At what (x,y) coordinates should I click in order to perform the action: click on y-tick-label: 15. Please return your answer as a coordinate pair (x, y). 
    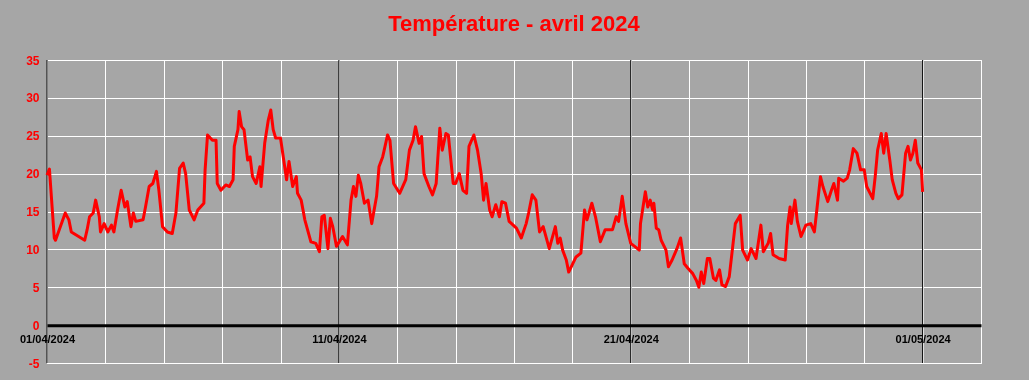
    Looking at the image, I should click on (33, 212).